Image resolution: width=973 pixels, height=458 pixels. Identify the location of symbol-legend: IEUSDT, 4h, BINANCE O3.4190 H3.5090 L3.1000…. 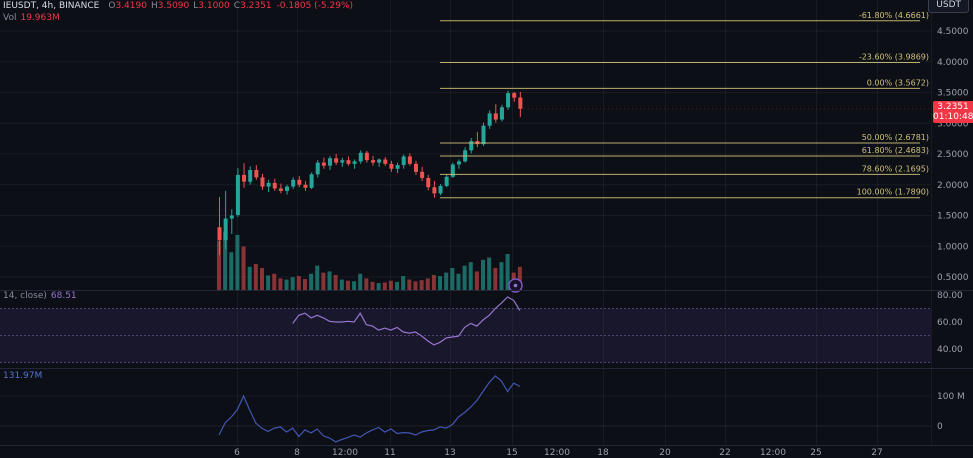
(178, 6).